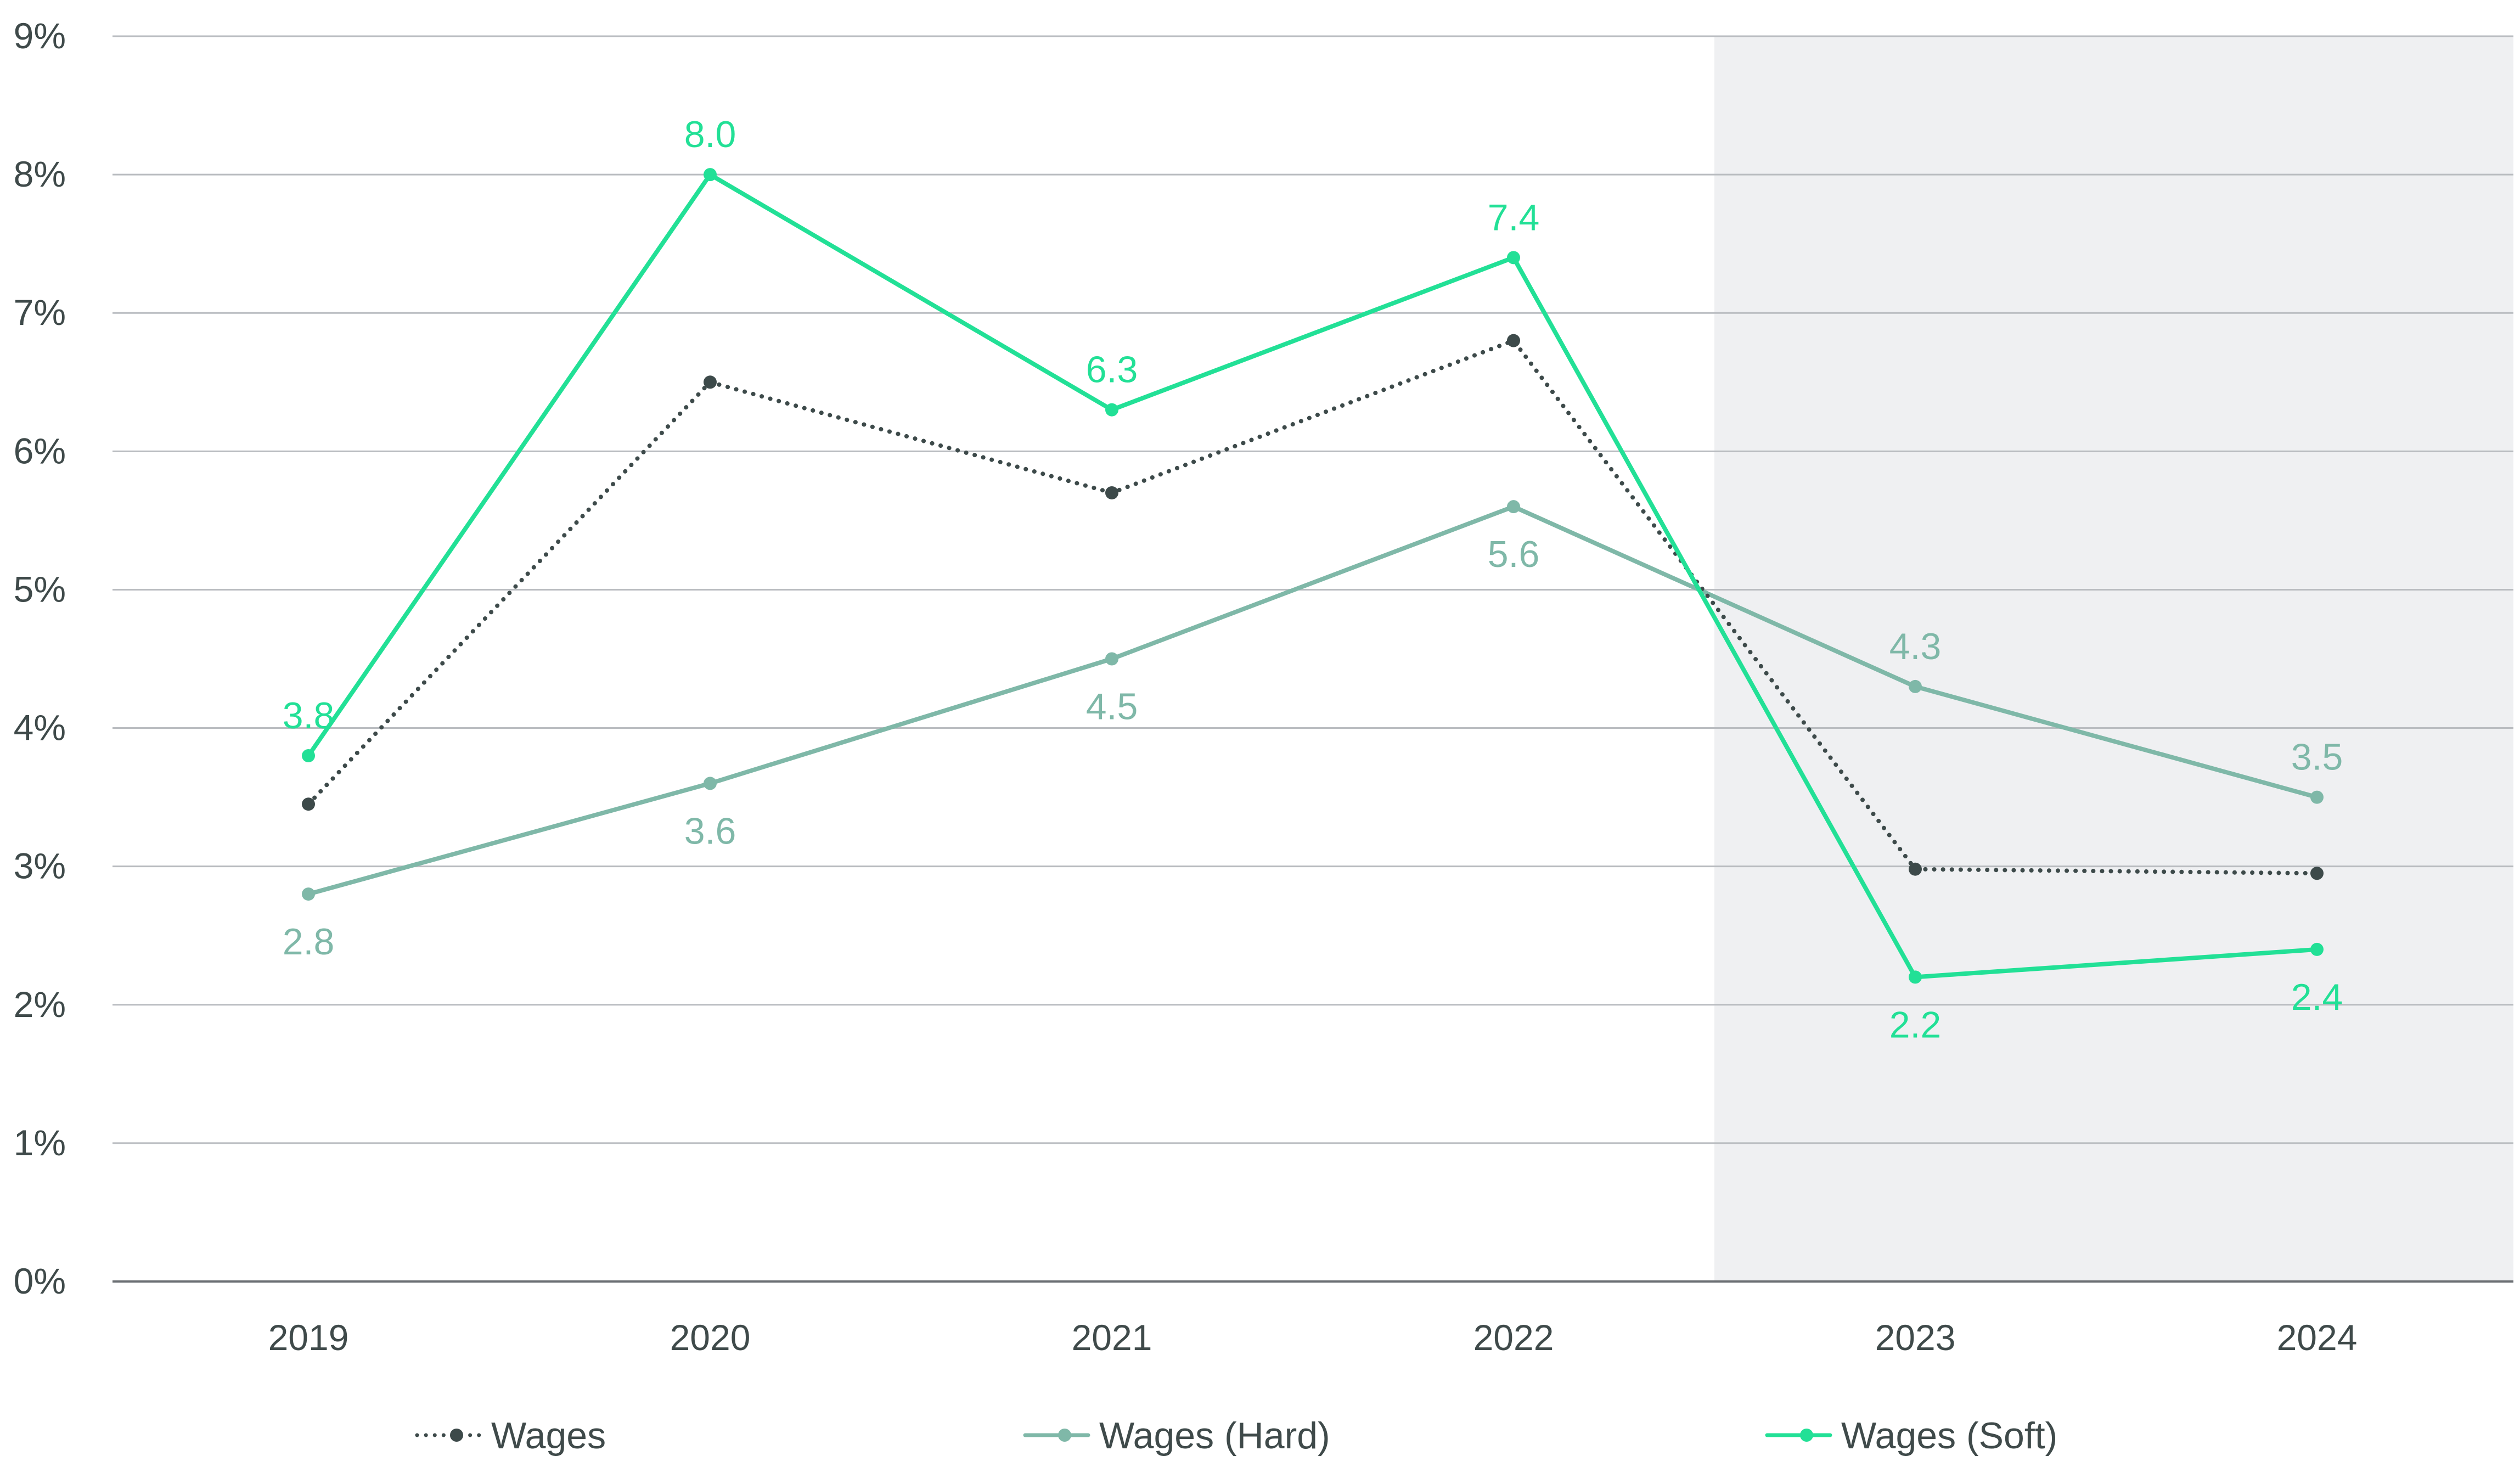  Describe the element at coordinates (40, 35) in the screenshot. I see `y-tick-label: 9%` at that location.